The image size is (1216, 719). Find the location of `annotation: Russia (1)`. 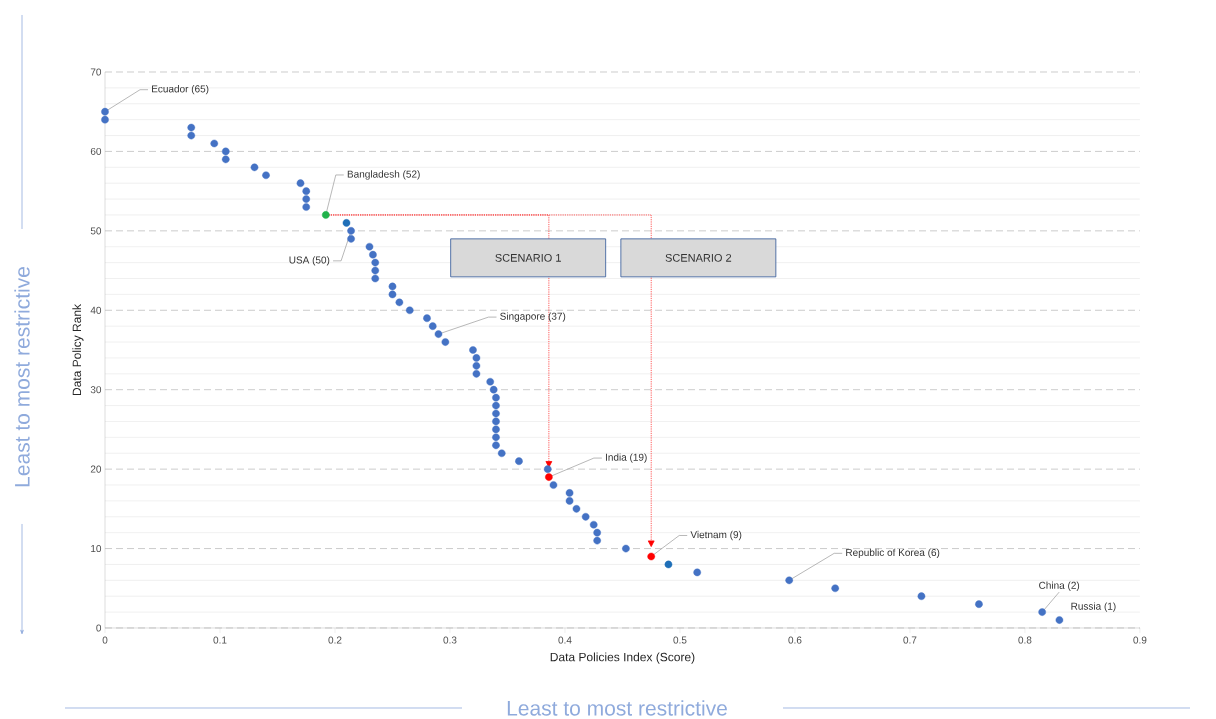

annotation: Russia (1) is located at coordinates (1093, 607).